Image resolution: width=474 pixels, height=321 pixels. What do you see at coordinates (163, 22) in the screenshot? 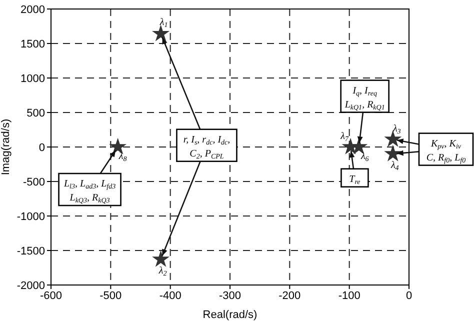
I see `annotation: λ$_{1}$` at bounding box center [163, 22].